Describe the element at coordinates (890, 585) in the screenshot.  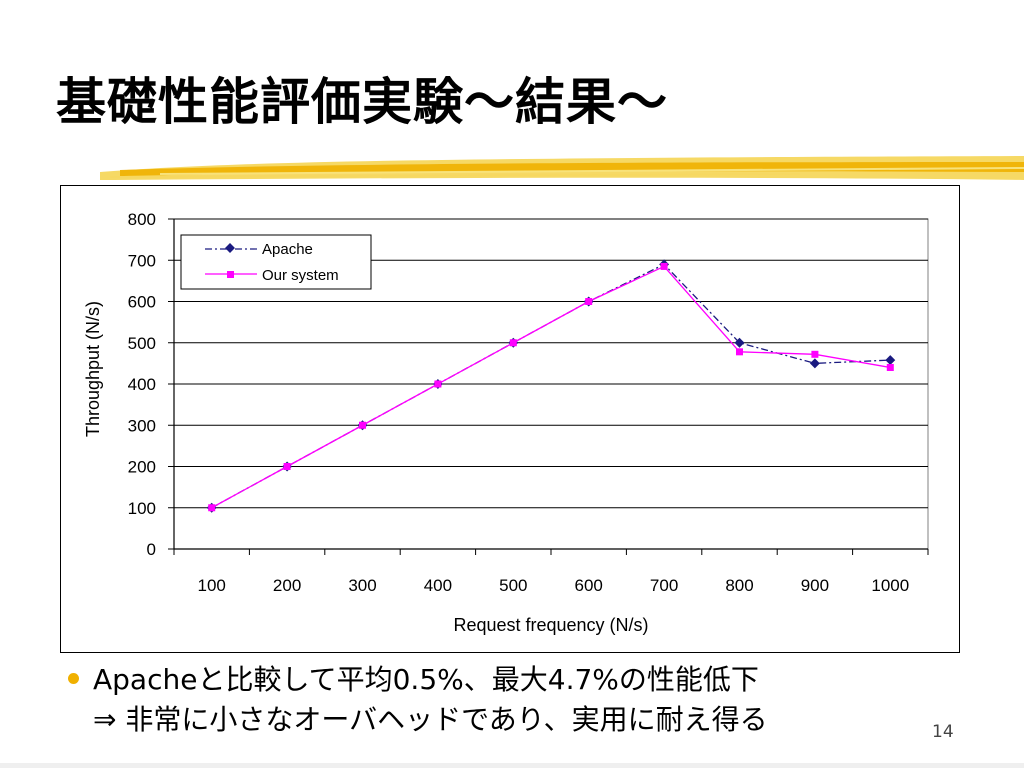
I see `x-tick-label: 1000` at that location.